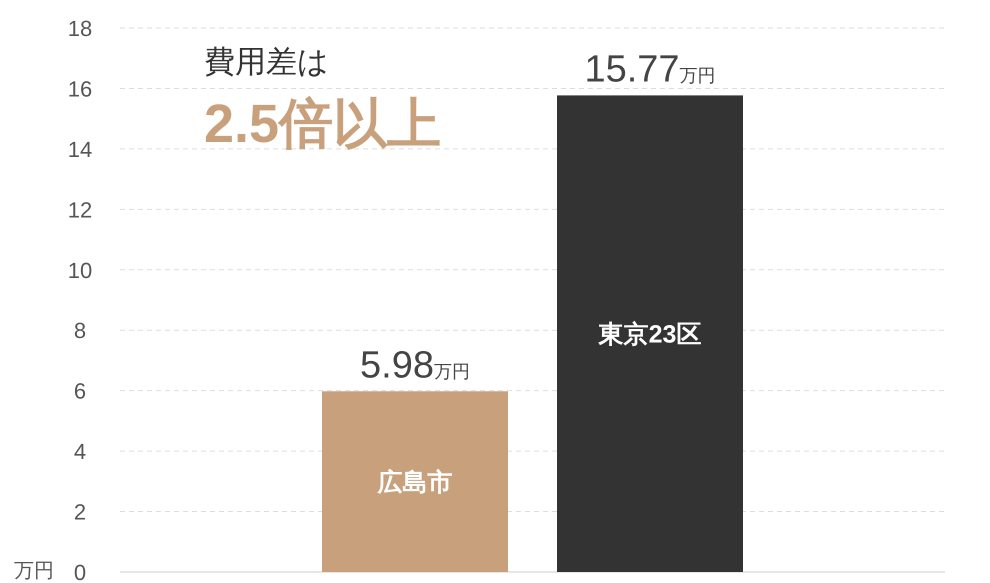  Describe the element at coordinates (323, 124) in the screenshot. I see `annotation: 2.5倍以上` at that location.